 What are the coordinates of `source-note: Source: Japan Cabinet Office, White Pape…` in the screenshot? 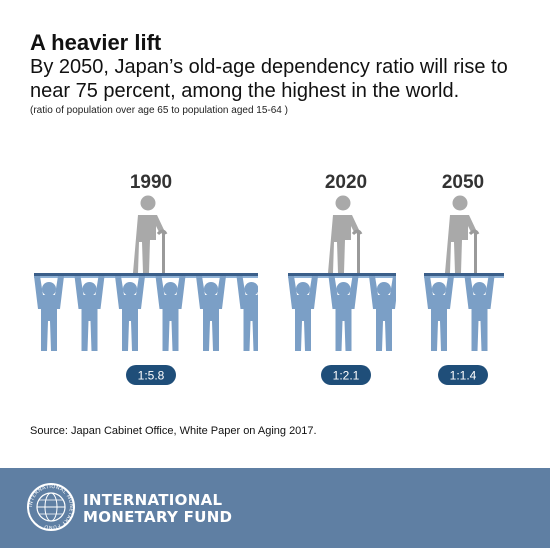 It's located at (173, 431).